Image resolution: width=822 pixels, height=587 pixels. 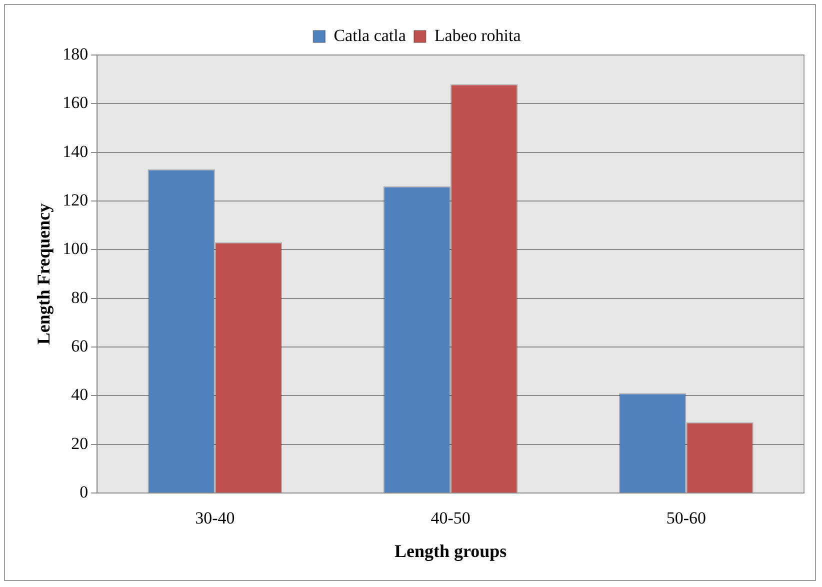 I want to click on y-tick-label: 60, so click(x=79, y=346).